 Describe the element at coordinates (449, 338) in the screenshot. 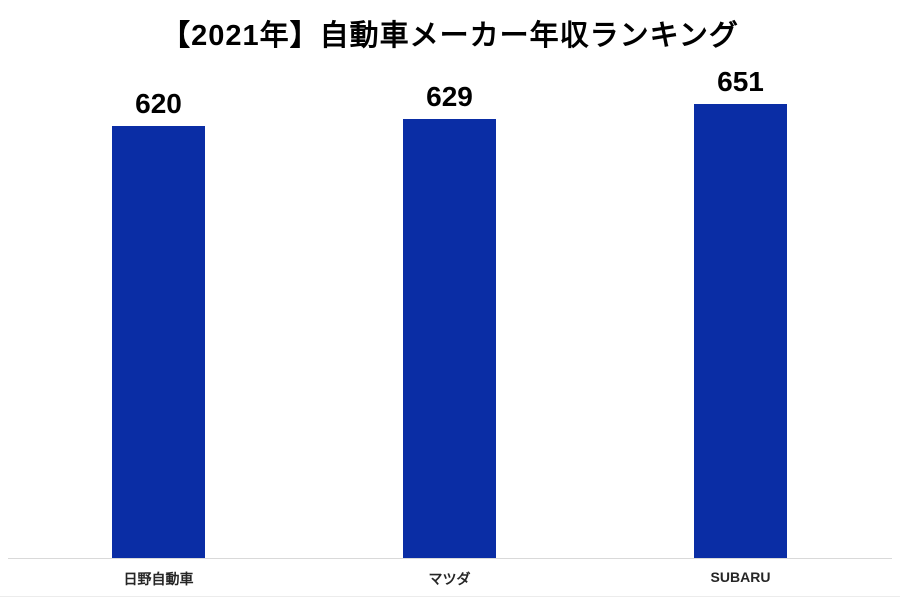

I see `bar-mazda` at that location.